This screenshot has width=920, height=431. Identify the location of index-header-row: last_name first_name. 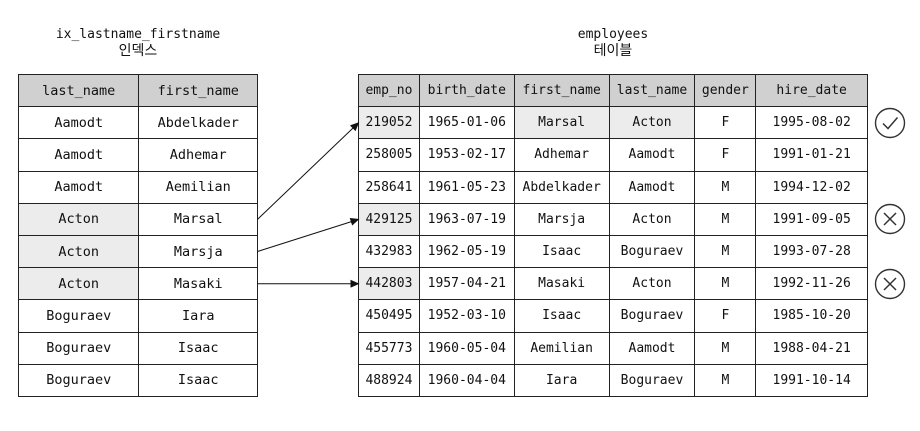
(137, 90).